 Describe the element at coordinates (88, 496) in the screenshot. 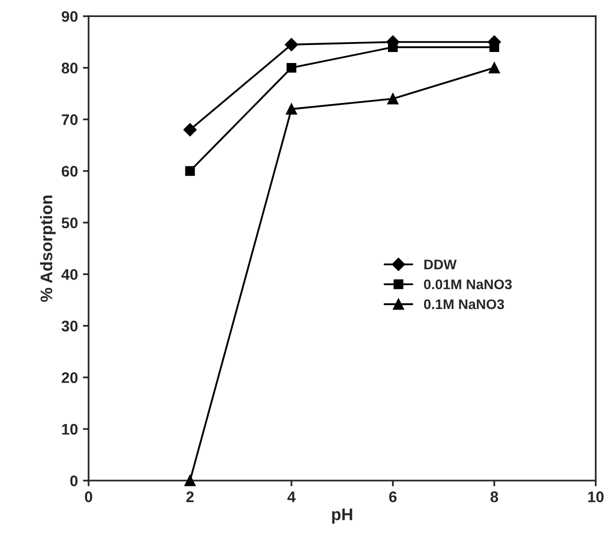

I see `x-tick-label: 0` at that location.